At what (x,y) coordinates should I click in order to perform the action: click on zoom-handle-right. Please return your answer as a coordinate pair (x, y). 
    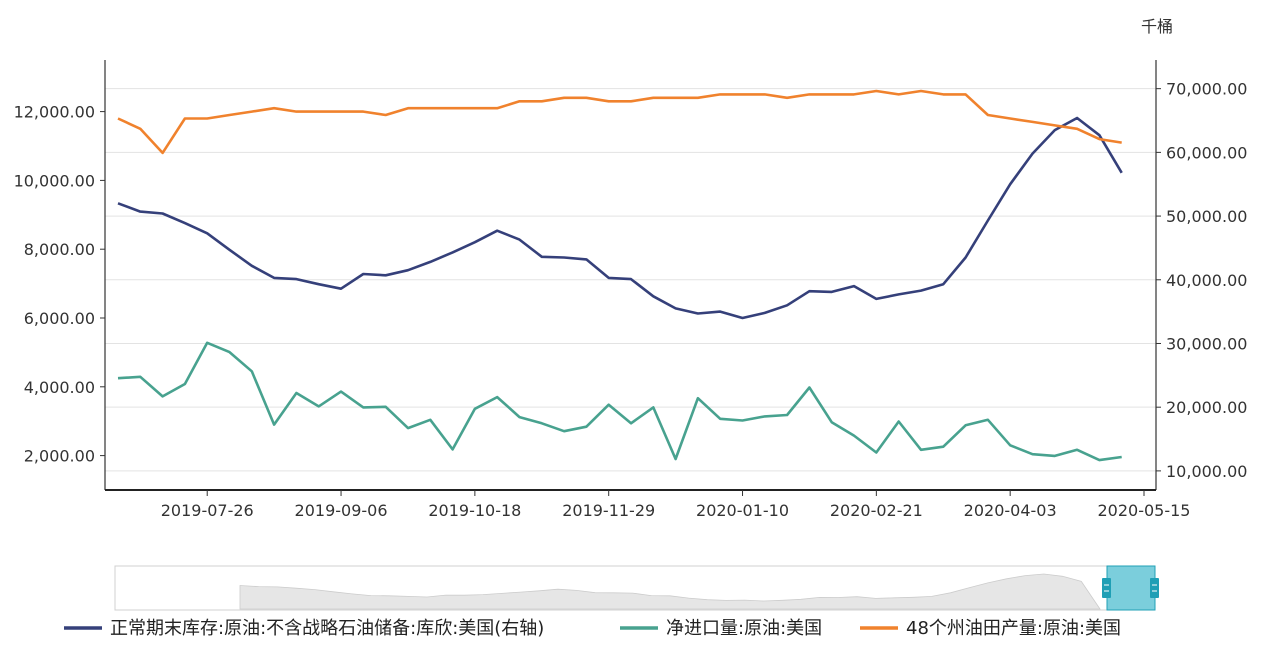
    Looking at the image, I should click on (1154, 588).